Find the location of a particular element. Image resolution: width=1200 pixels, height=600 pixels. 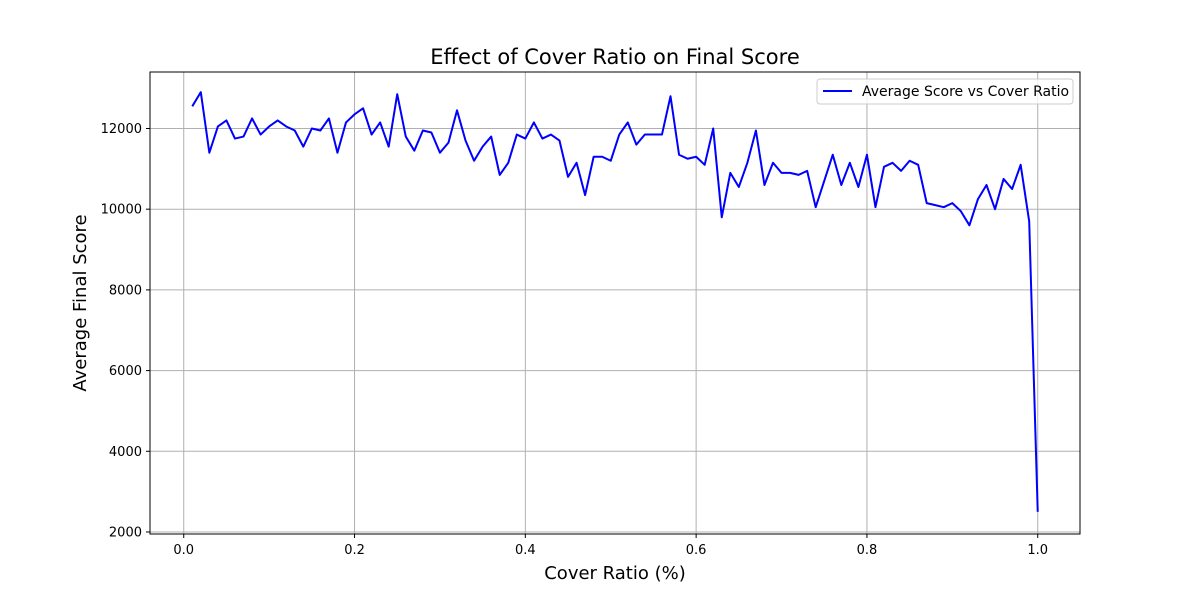

chart-title: Effect of Cover Ratio on Final Score is located at coordinates (615, 57).